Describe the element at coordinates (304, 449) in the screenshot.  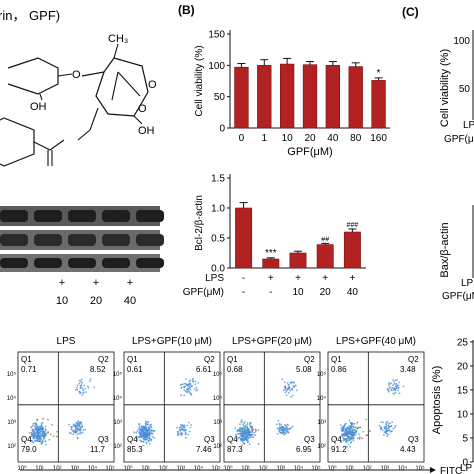
I see `quadrant-value: 6.95` at that location.